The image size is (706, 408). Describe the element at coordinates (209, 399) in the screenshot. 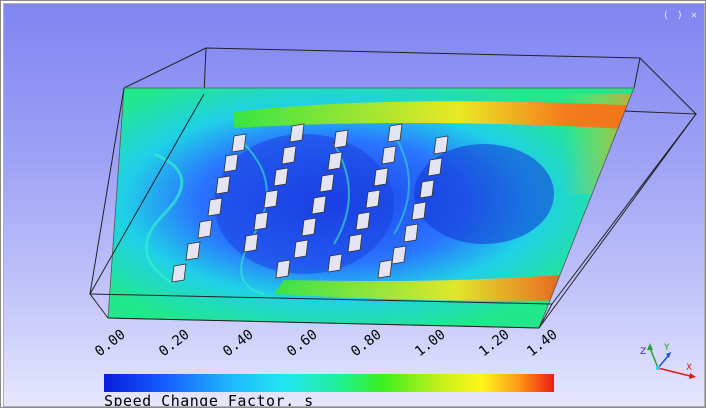

I see `colorbar-title: Speed Change Factor, s` at that location.